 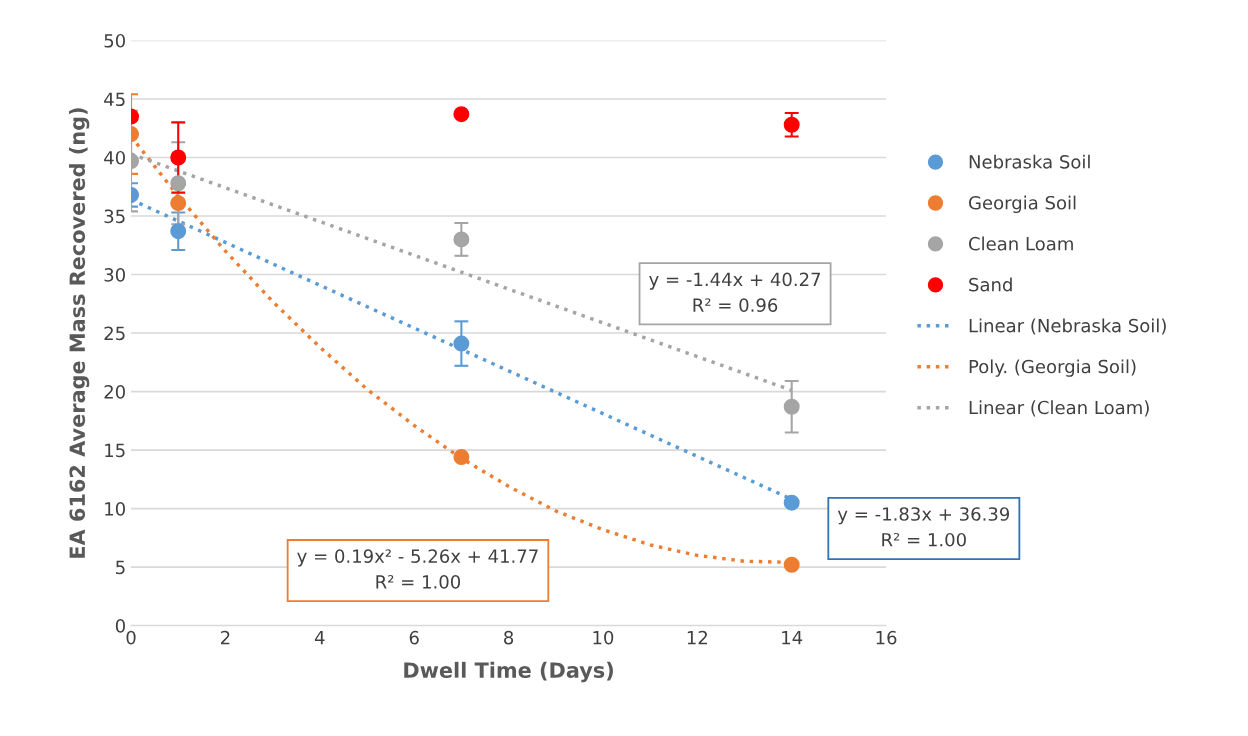 What do you see at coordinates (131, 637) in the screenshot?
I see `x-tick-label: 0` at bounding box center [131, 637].